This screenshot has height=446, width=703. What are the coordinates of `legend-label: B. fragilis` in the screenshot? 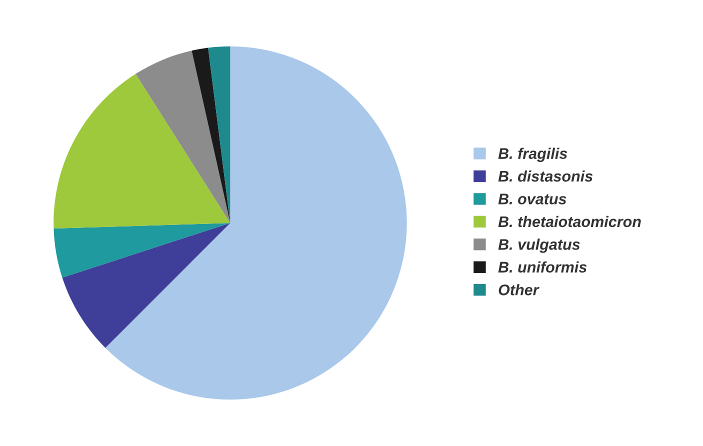 It's located at (533, 155).